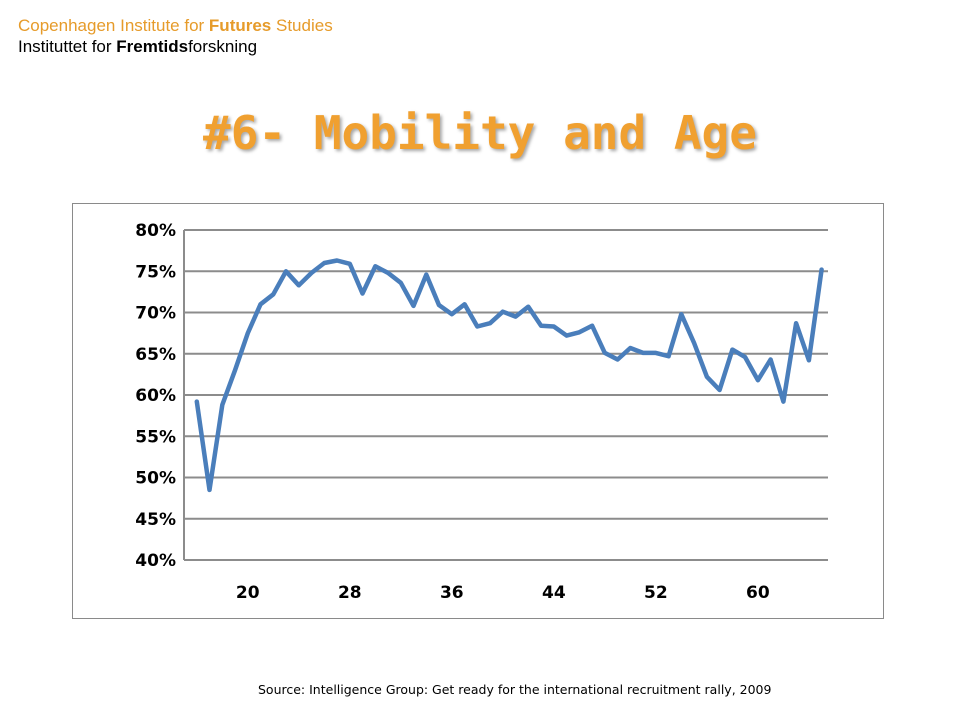 This screenshot has height=720, width=960. I want to click on x-tick-label: 44, so click(554, 593).